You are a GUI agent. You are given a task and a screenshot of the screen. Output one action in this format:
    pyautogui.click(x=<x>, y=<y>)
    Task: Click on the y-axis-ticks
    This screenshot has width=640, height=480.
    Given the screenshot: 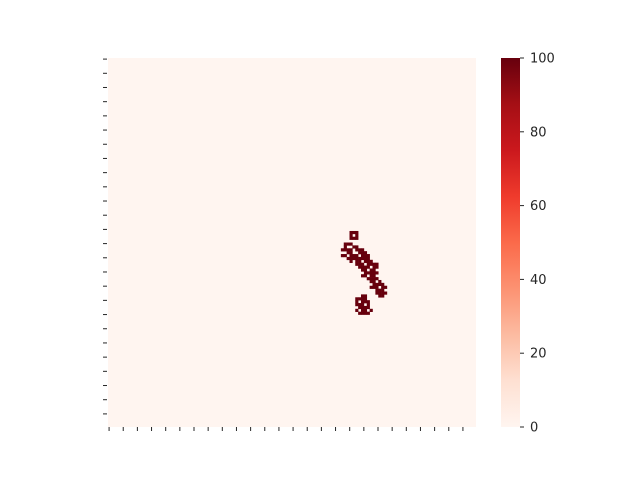 What is the action you would take?
    pyautogui.click(x=105, y=236)
    